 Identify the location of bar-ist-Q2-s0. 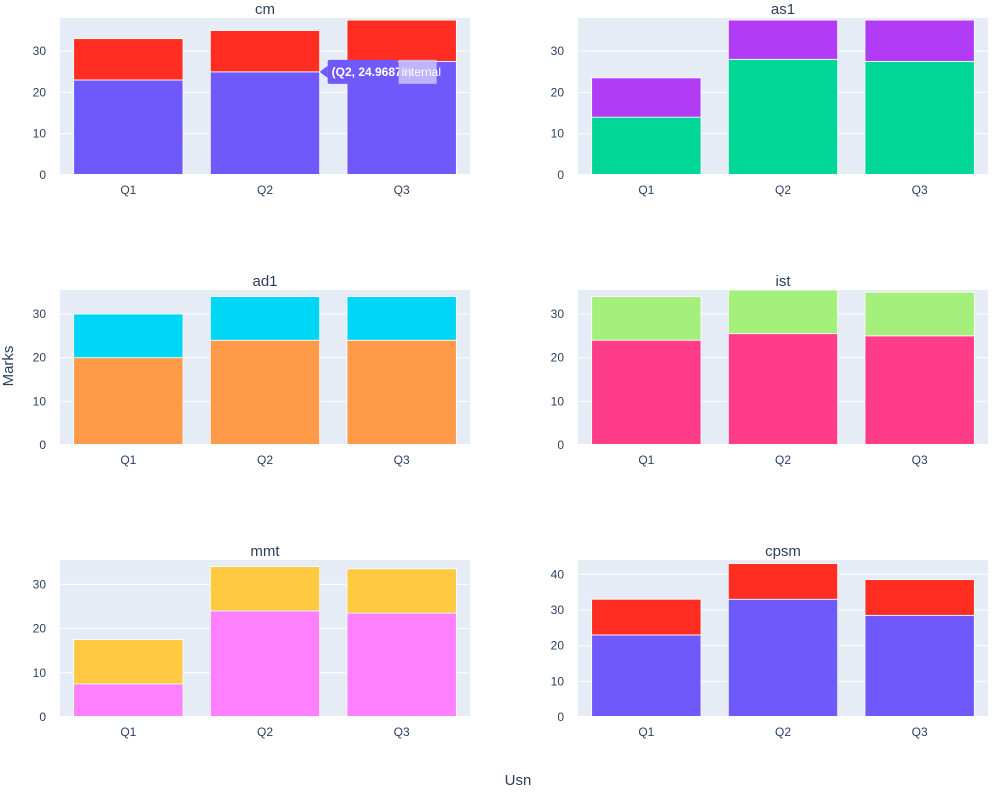
(783, 389).